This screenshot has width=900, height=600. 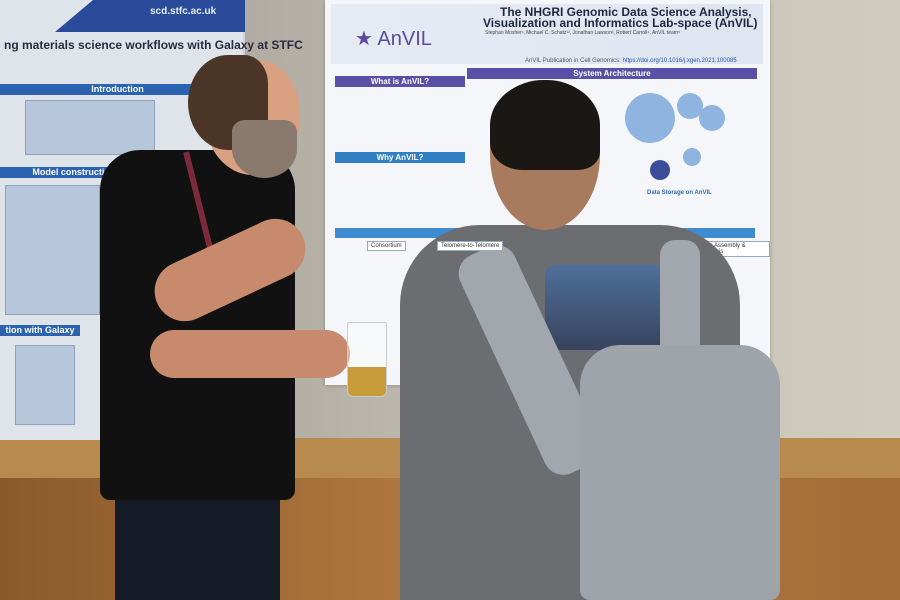 I want to click on anvil-logo: ★ AnVIL, so click(x=393, y=39).